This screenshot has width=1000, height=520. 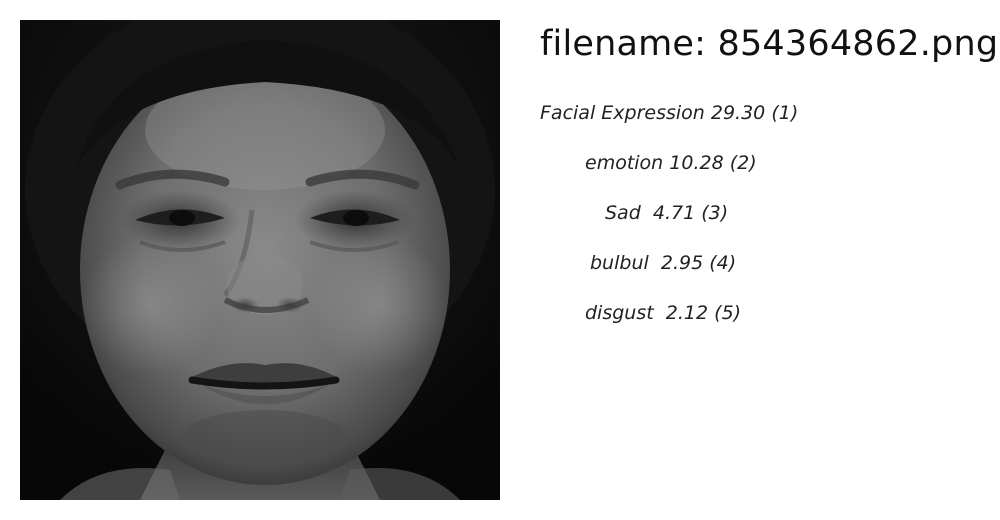 What do you see at coordinates (623, 213) in the screenshot?
I see `prediction-label: Sad` at bounding box center [623, 213].